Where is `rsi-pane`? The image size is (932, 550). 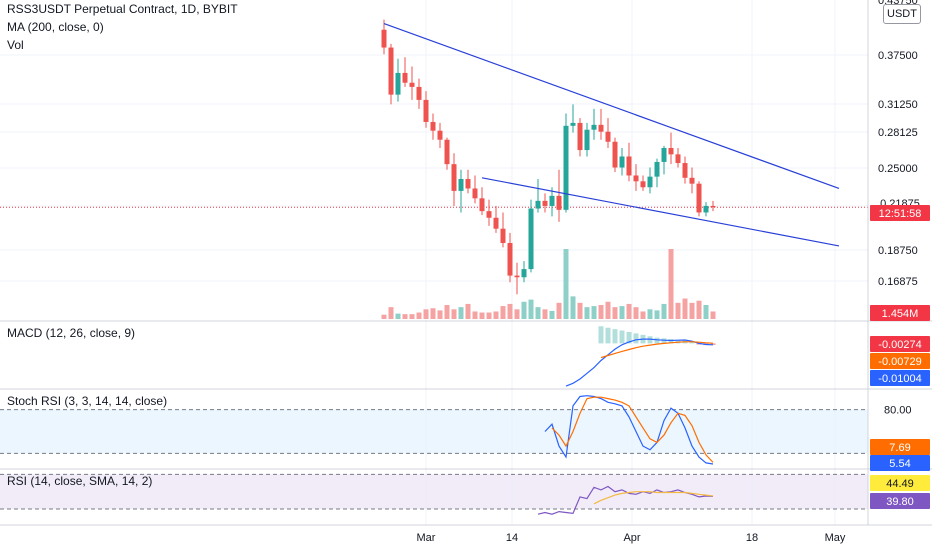
rsi-pane is located at coordinates (625, 500).